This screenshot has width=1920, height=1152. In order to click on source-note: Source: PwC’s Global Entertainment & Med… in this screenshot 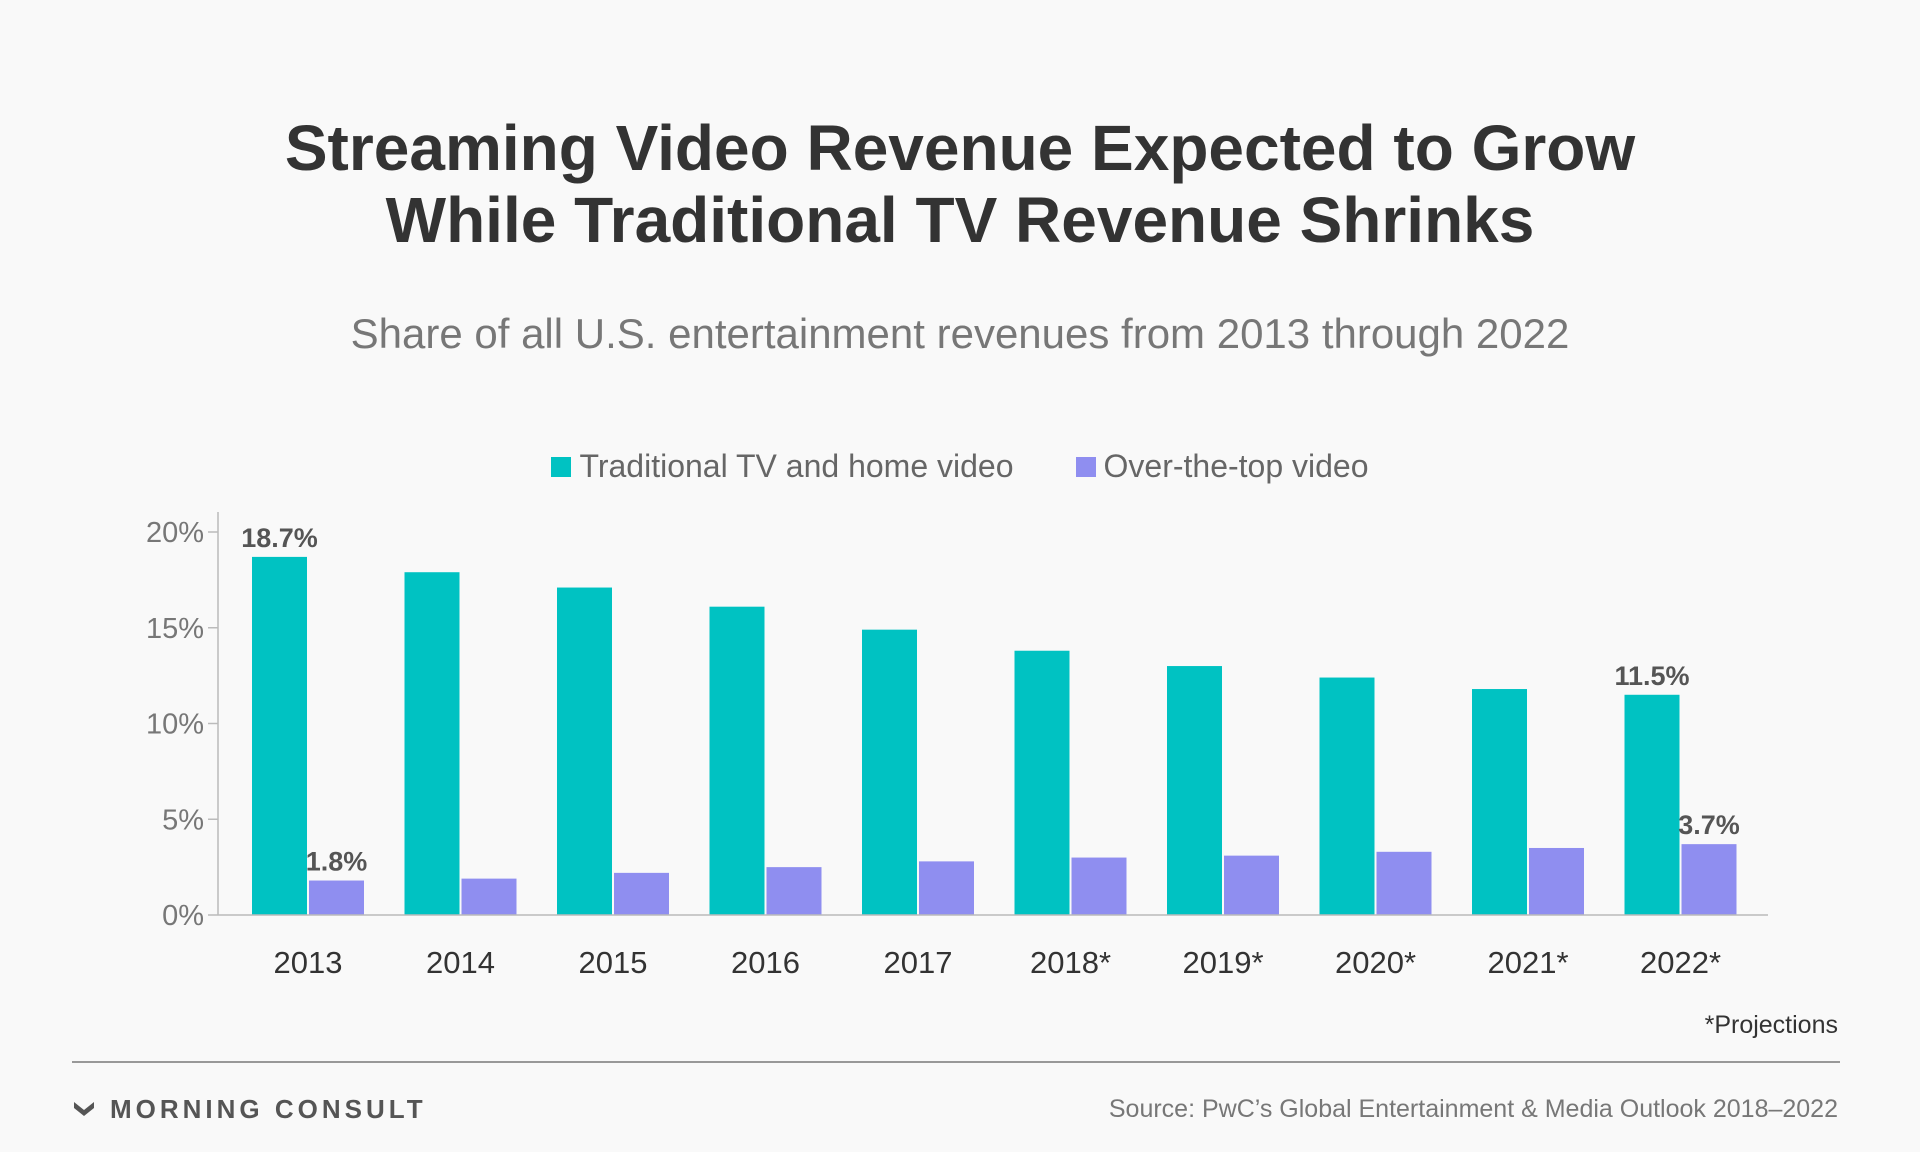, I will do `click(1473, 1109)`.